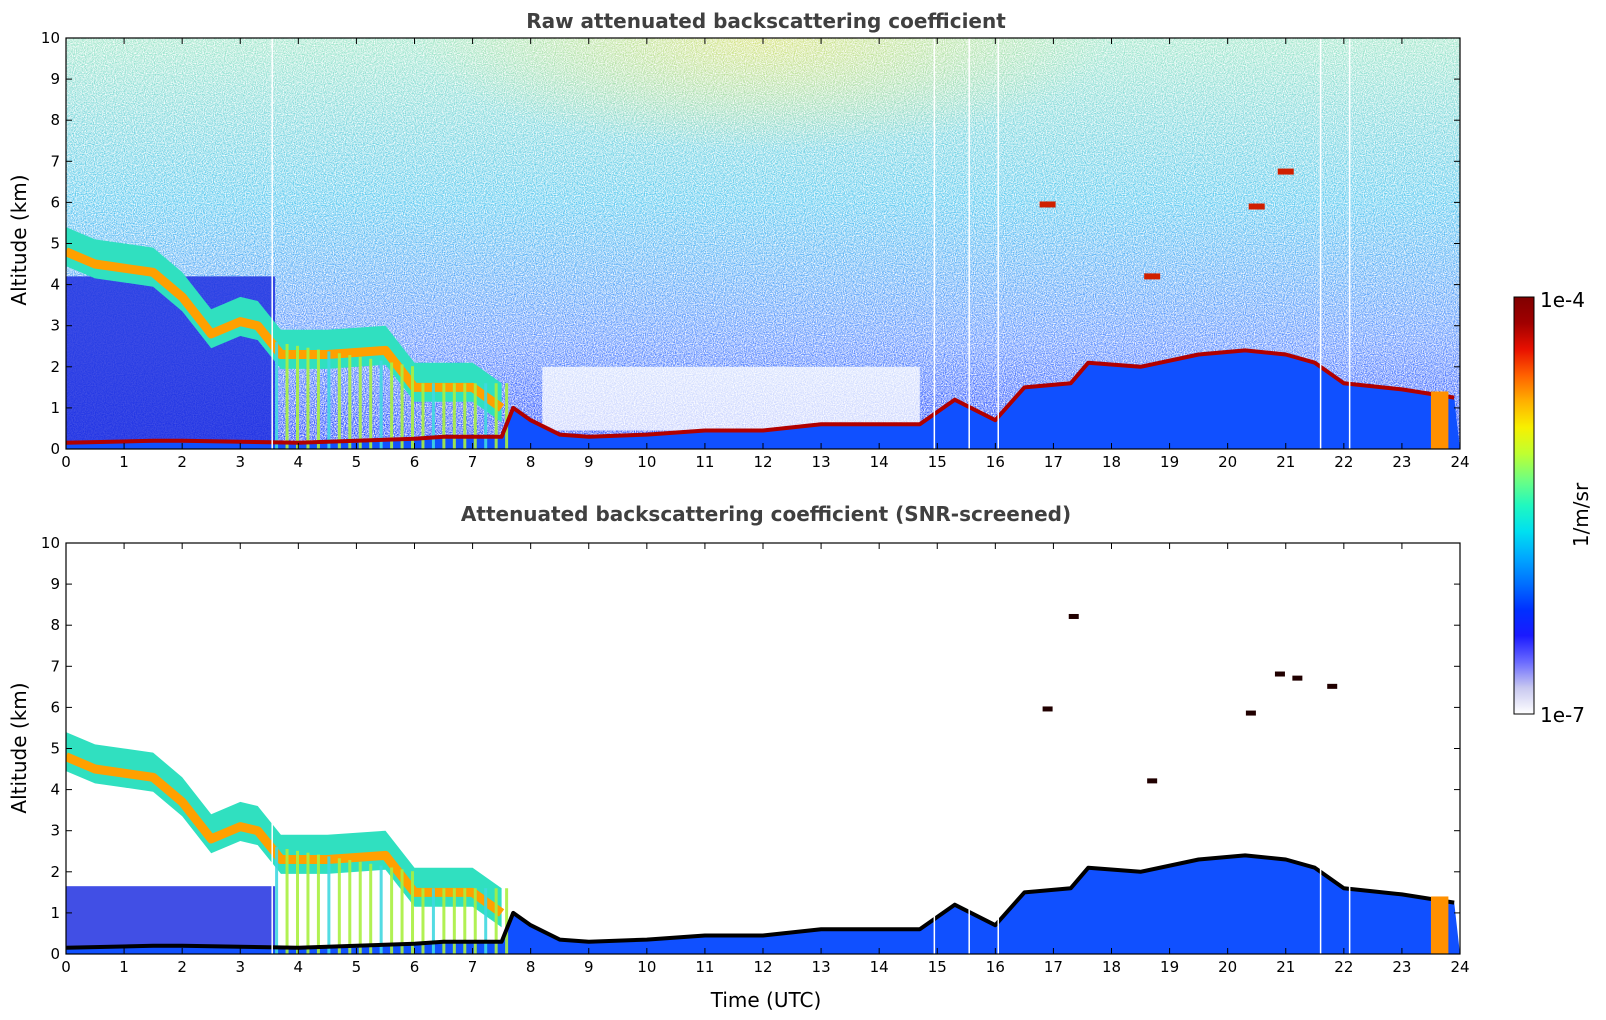 Image resolution: width=1606 pixels, height=1020 pixels. What do you see at coordinates (55, 625) in the screenshot?
I see `y-tick-label: 8` at bounding box center [55, 625].